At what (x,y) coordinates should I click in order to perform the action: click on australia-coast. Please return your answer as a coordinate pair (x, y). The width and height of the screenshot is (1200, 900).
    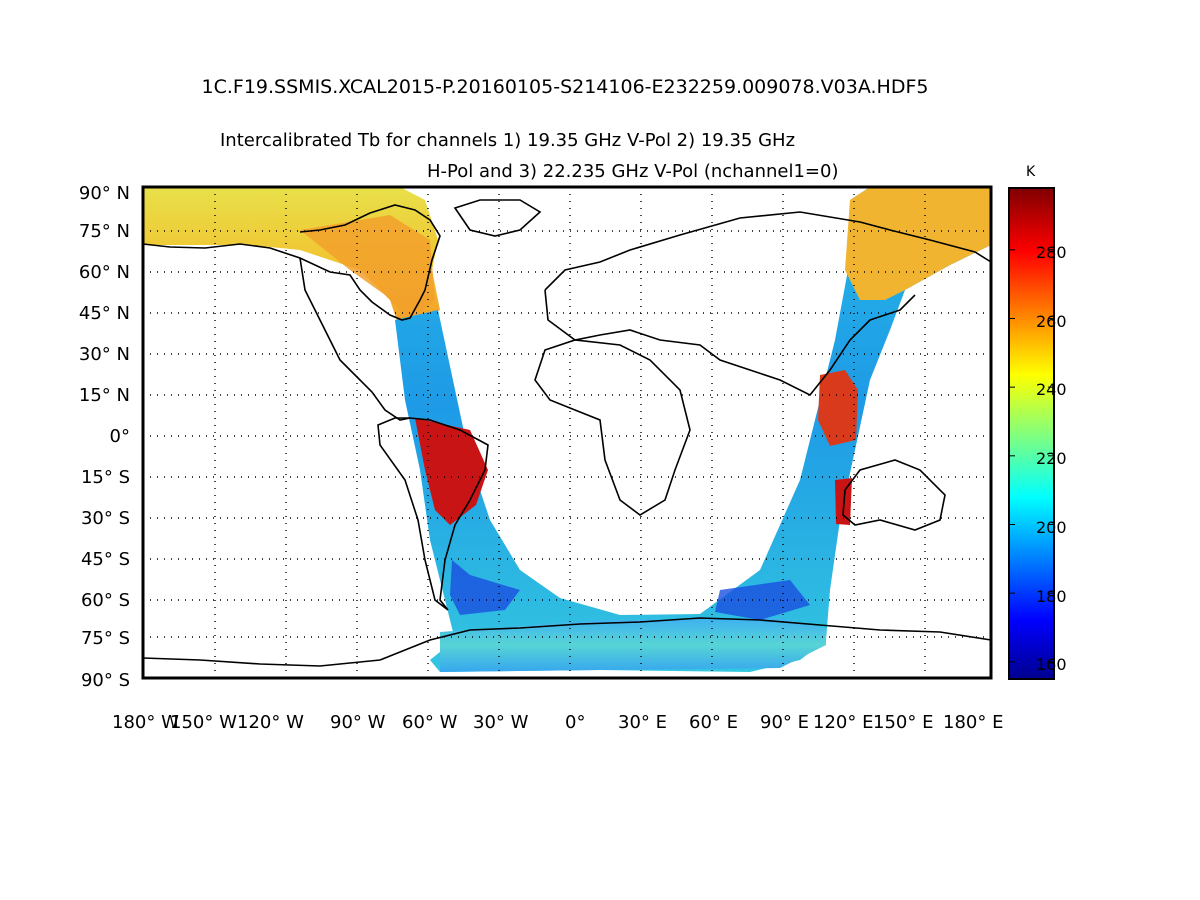
    Looking at the image, I should click on (894, 495).